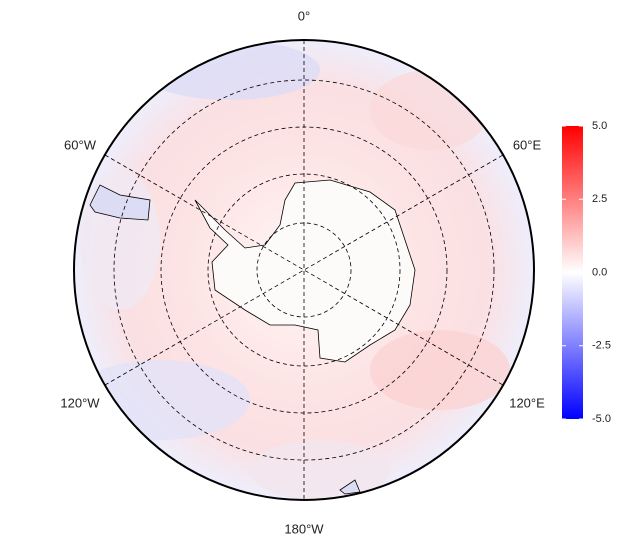 Image resolution: width=625 pixels, height=552 pixels. I want to click on colorbar-tick-label: 5.0, so click(599, 126).